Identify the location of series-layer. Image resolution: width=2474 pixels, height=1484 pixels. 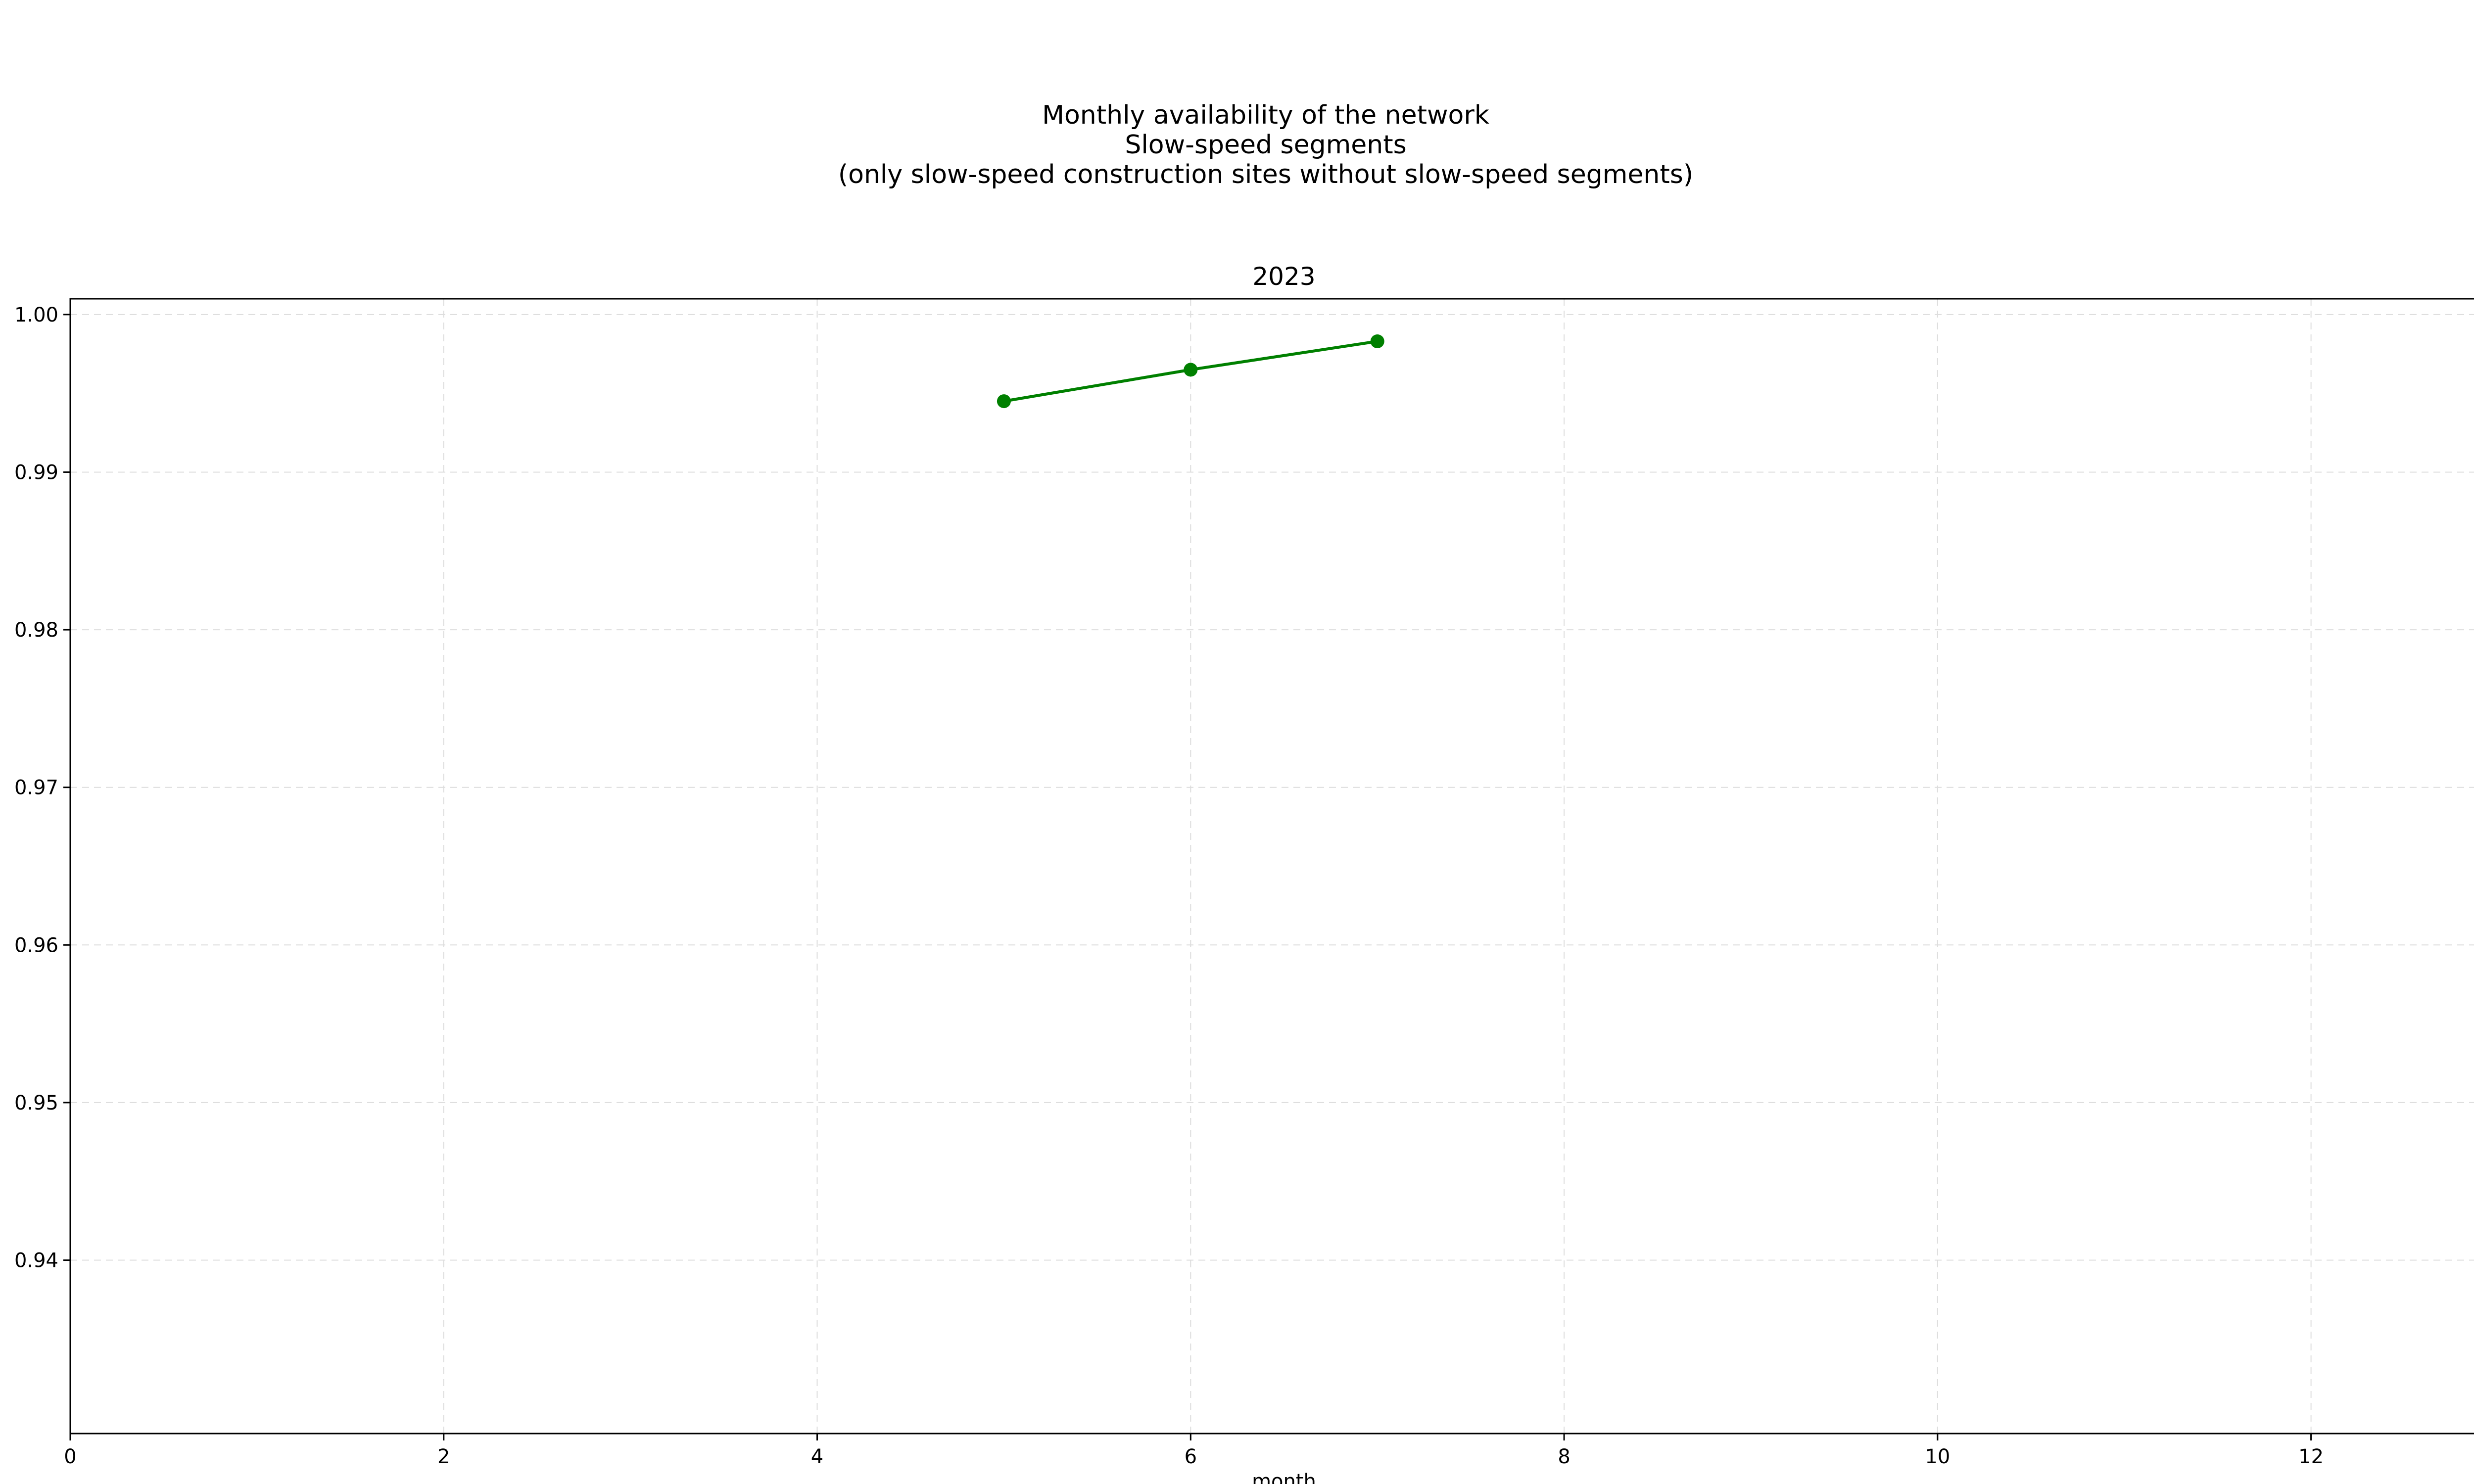
(1191, 371).